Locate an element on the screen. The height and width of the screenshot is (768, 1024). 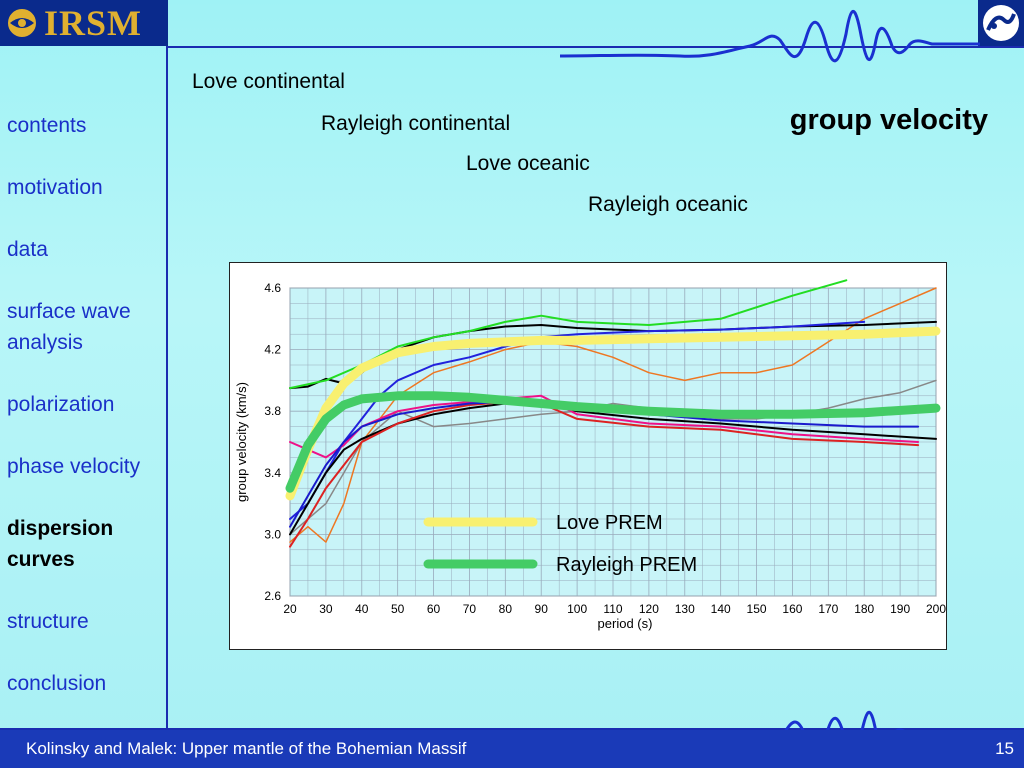
label-rayleigh-oceanic: Rayleigh oceanic is located at coordinates (668, 204).